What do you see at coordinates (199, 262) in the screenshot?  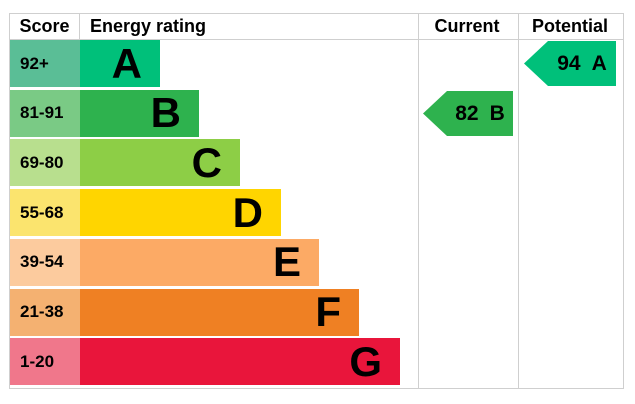 I see `band-bar: E` at bounding box center [199, 262].